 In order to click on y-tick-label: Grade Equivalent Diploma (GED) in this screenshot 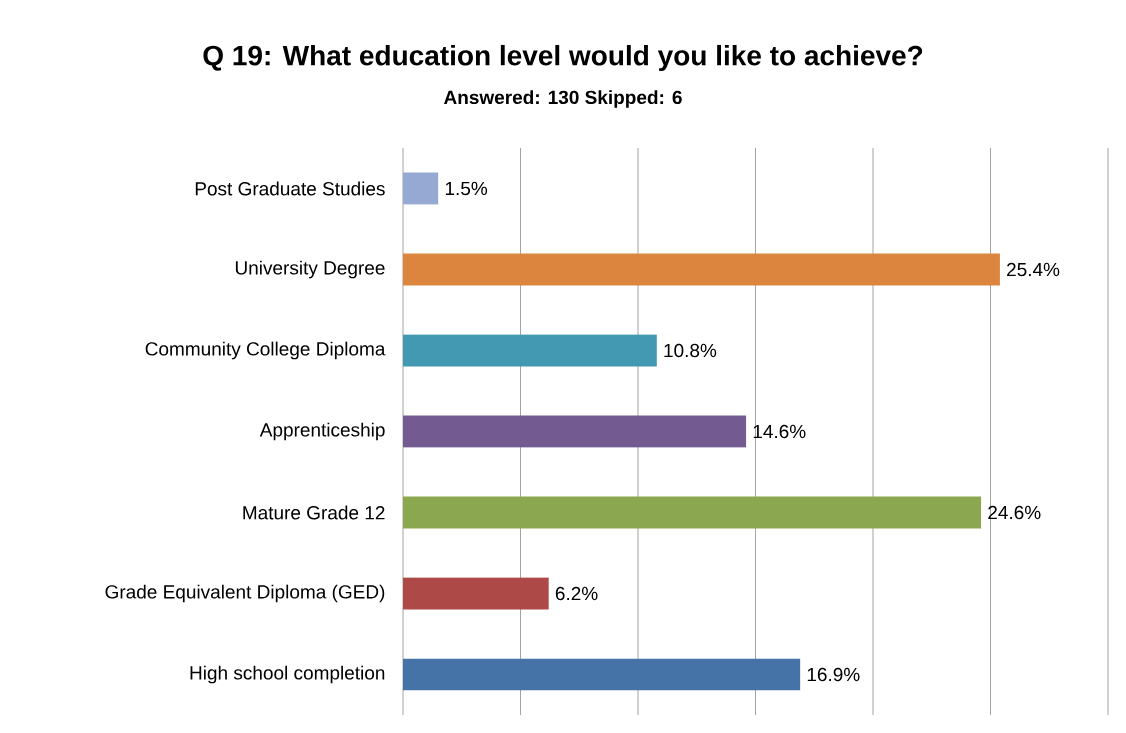, I will do `click(245, 593)`.